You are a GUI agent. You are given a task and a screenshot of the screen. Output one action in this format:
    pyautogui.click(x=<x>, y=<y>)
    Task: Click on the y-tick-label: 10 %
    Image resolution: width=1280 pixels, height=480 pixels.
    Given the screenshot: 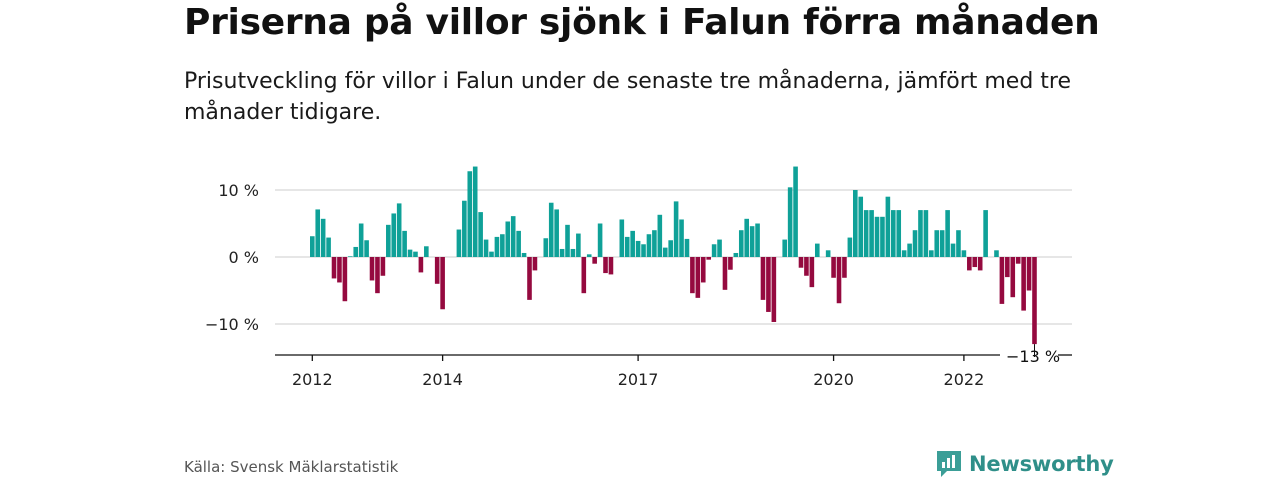 What is the action you would take?
    pyautogui.click(x=238, y=190)
    